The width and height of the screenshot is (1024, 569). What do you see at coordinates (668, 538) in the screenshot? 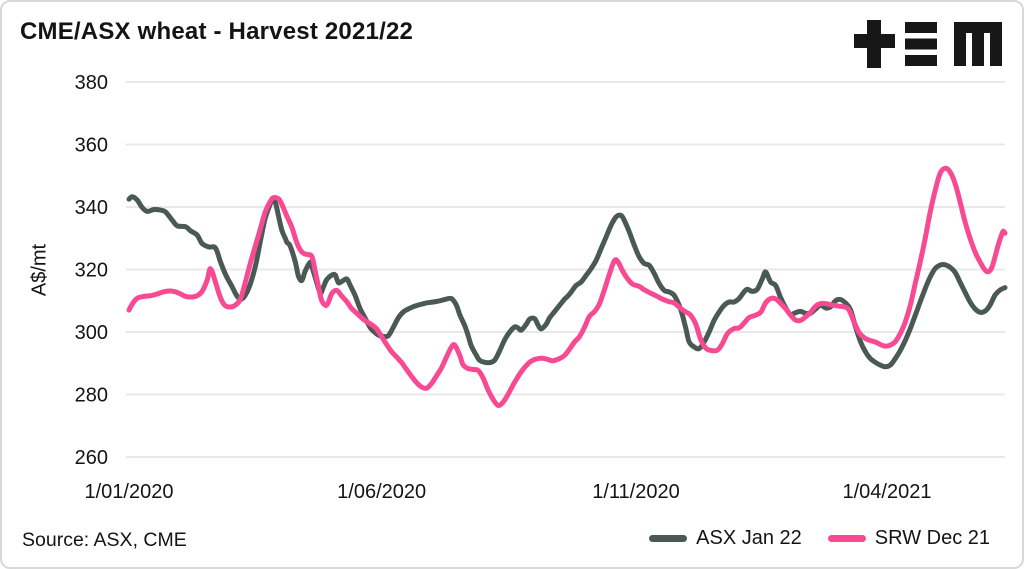
I see `legend-swatch-asx` at bounding box center [668, 538].